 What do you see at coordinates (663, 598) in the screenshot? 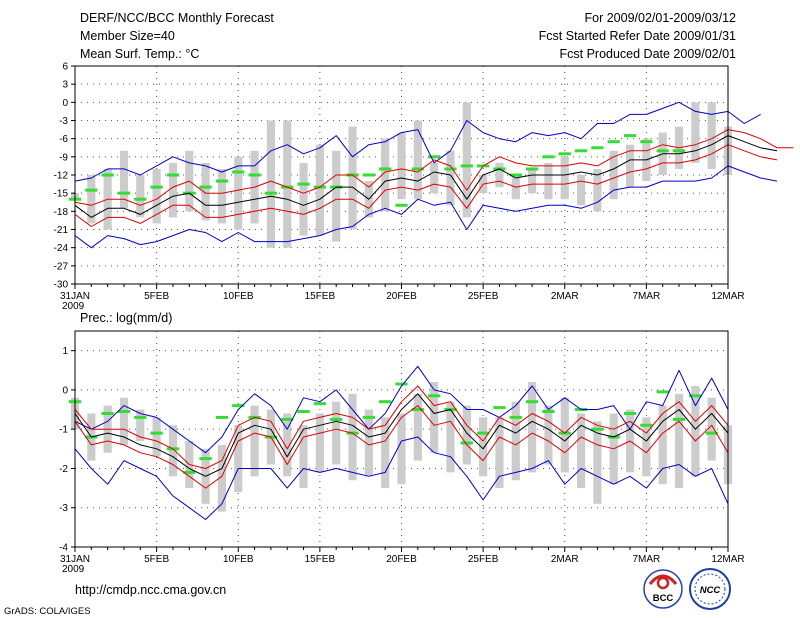
I see `bcc-logo-text: BCC` at bounding box center [663, 598].